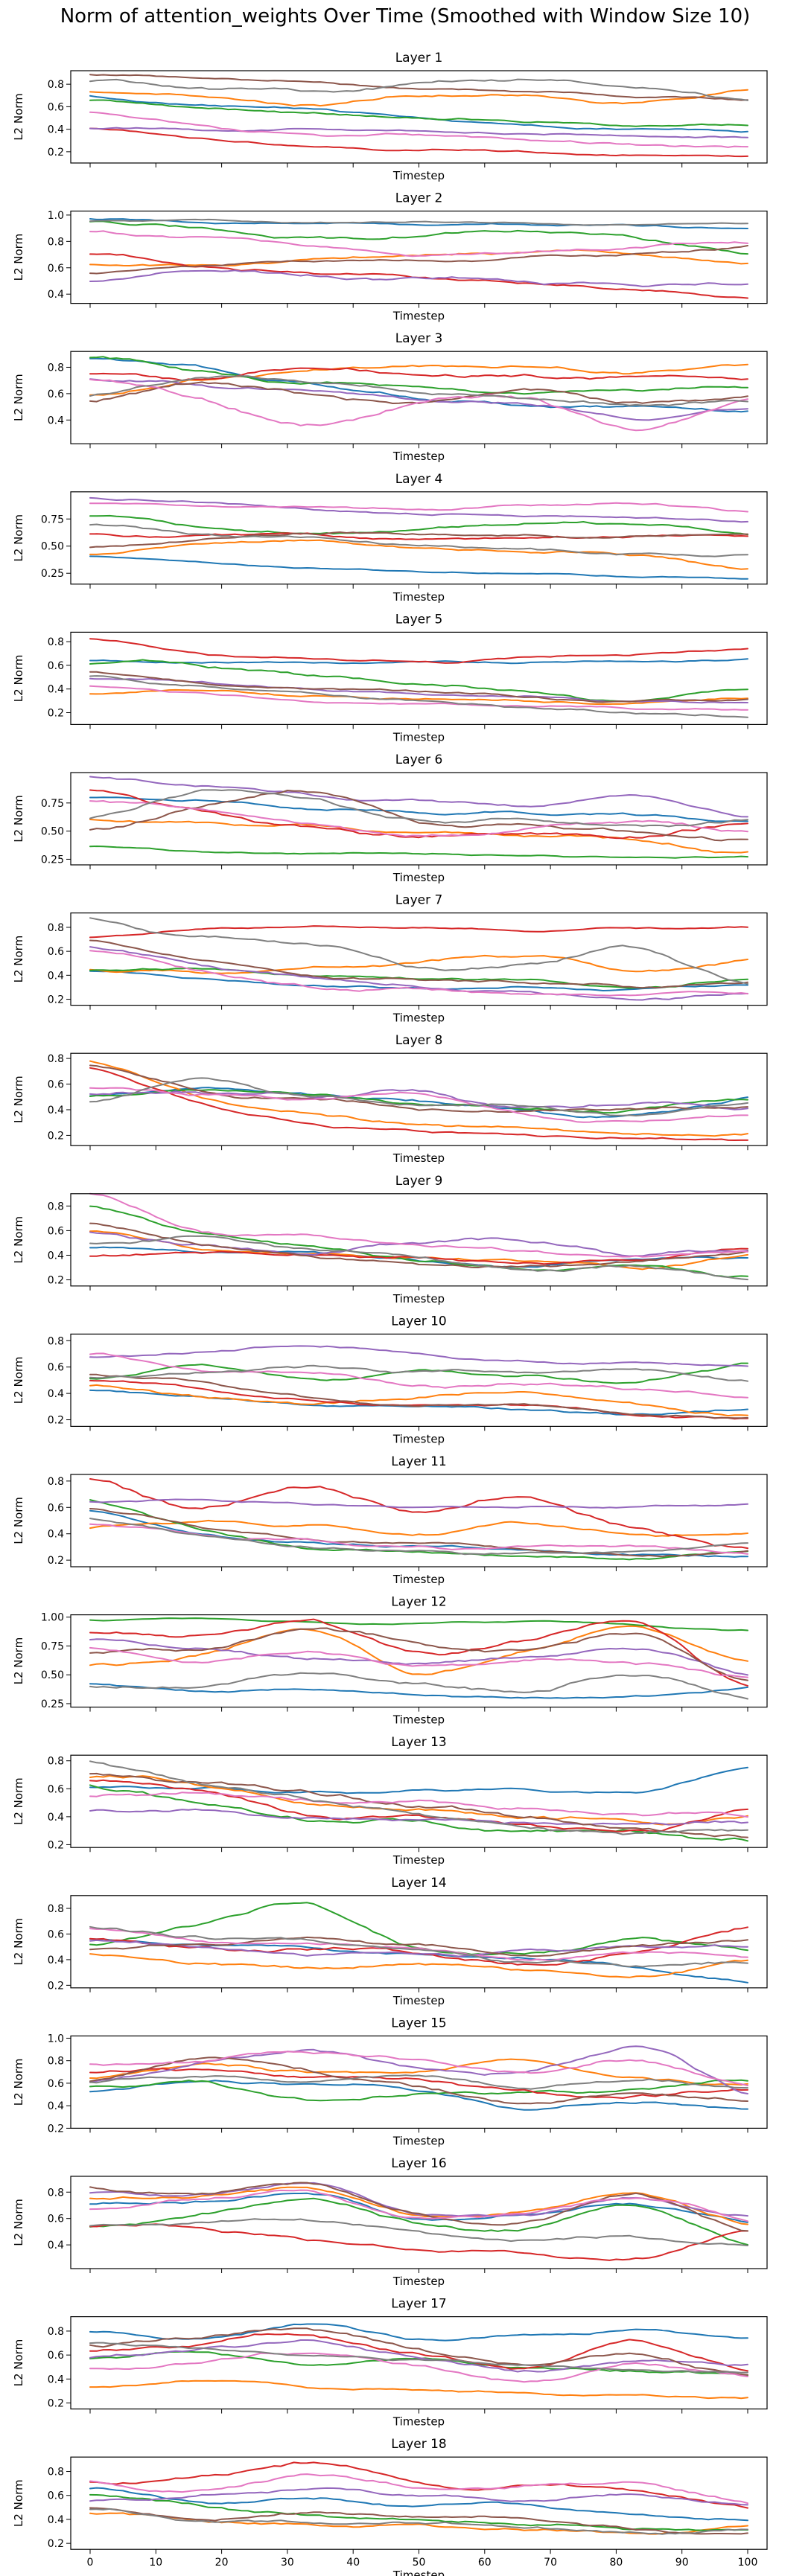 The image size is (811, 2576). I want to click on subplot-title: Layer 3, so click(419, 338).